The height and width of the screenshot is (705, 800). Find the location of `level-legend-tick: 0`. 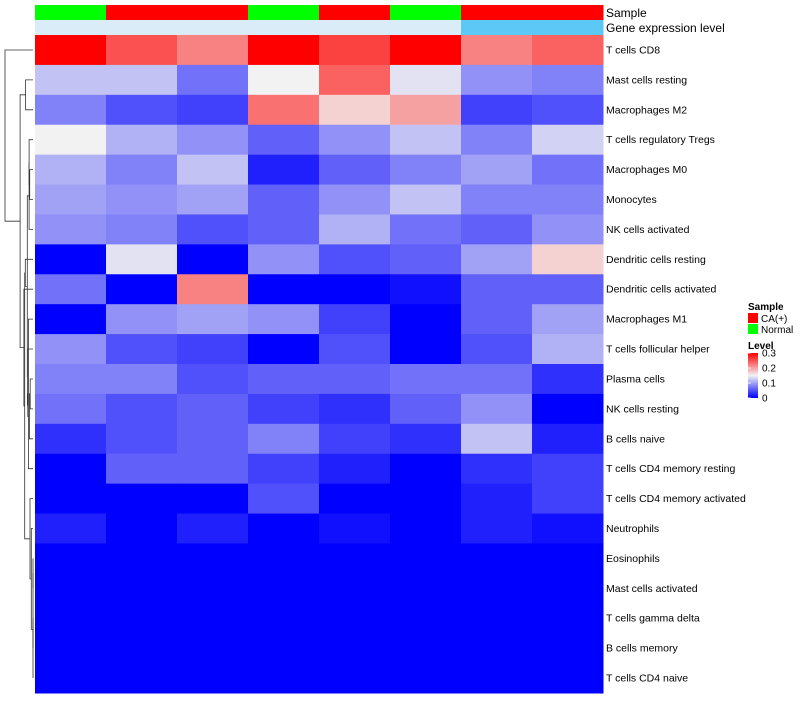

level-legend-tick: 0 is located at coordinates (765, 399).